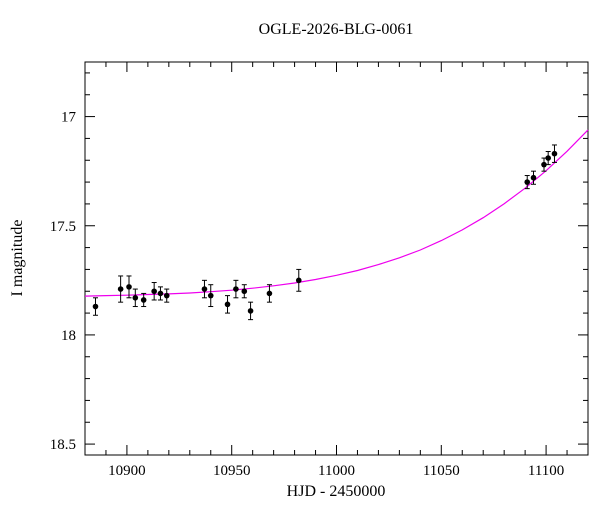 This screenshot has width=600, height=512. Describe the element at coordinates (17, 258) in the screenshot. I see `y-axis-label: I magnitude` at that location.